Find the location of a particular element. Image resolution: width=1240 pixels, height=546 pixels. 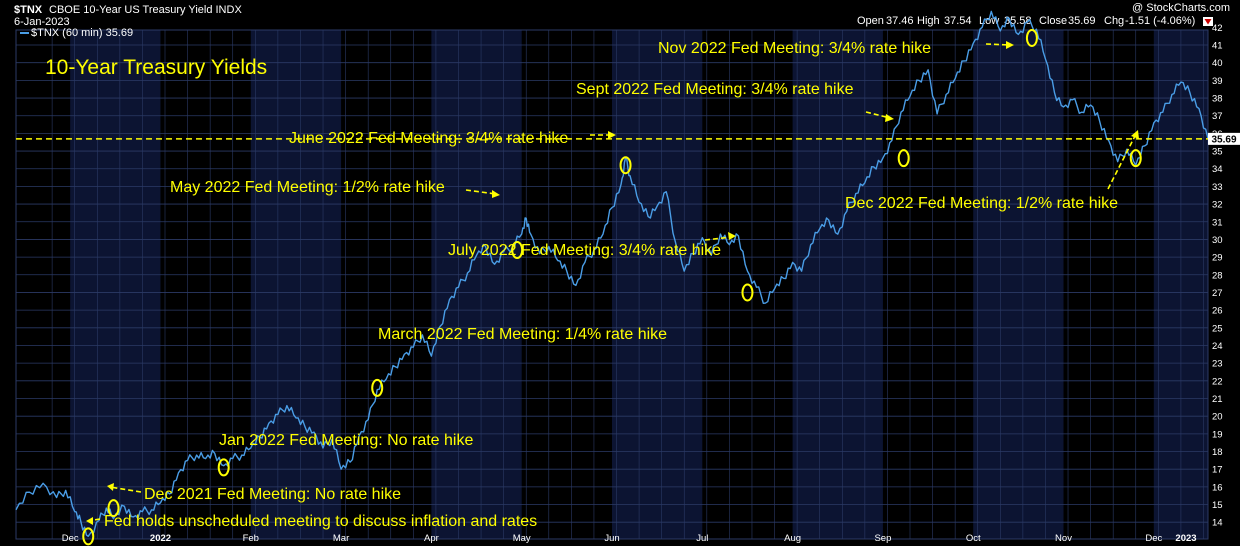

y-tick-label-27: 40 is located at coordinates (1217, 63).